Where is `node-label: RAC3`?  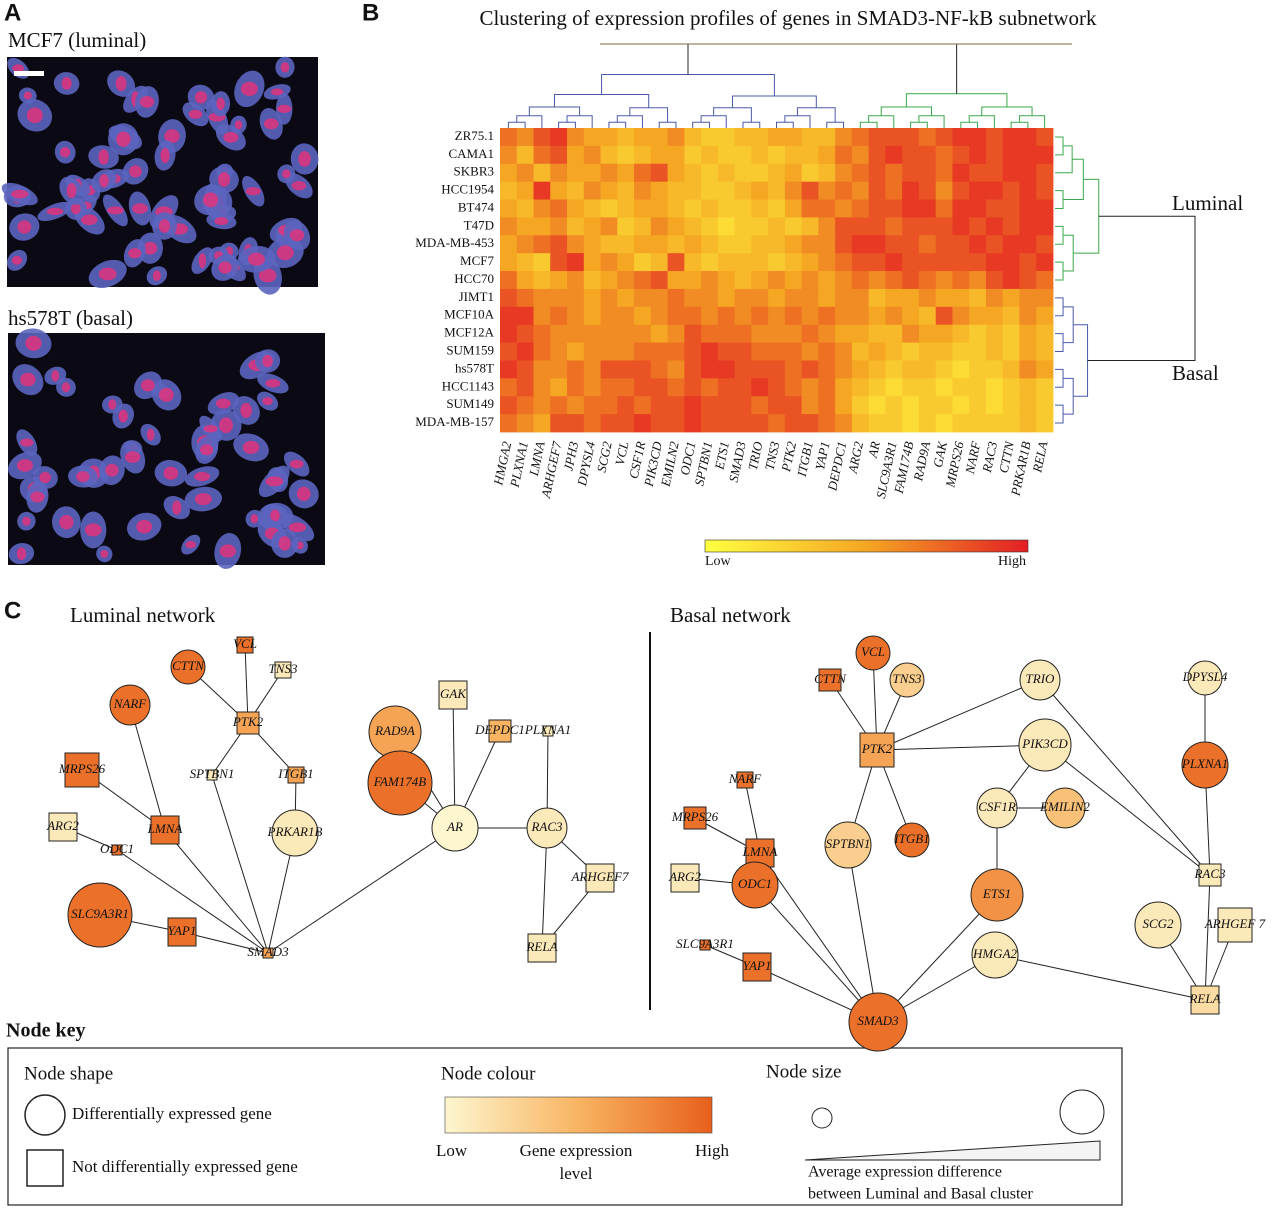
node-label: RAC3 is located at coordinates (546, 826).